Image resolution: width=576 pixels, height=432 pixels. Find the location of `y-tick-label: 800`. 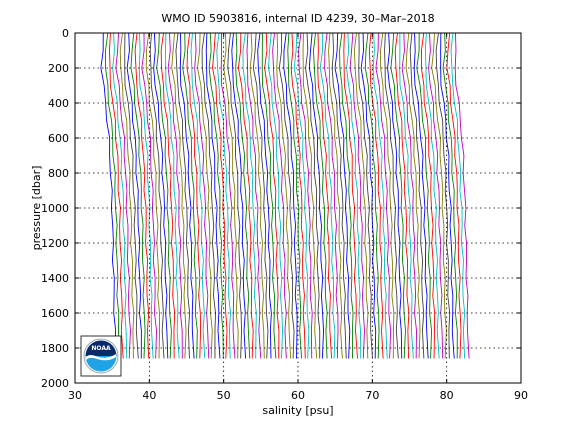

y-tick-label: 800 is located at coordinates (58, 173).